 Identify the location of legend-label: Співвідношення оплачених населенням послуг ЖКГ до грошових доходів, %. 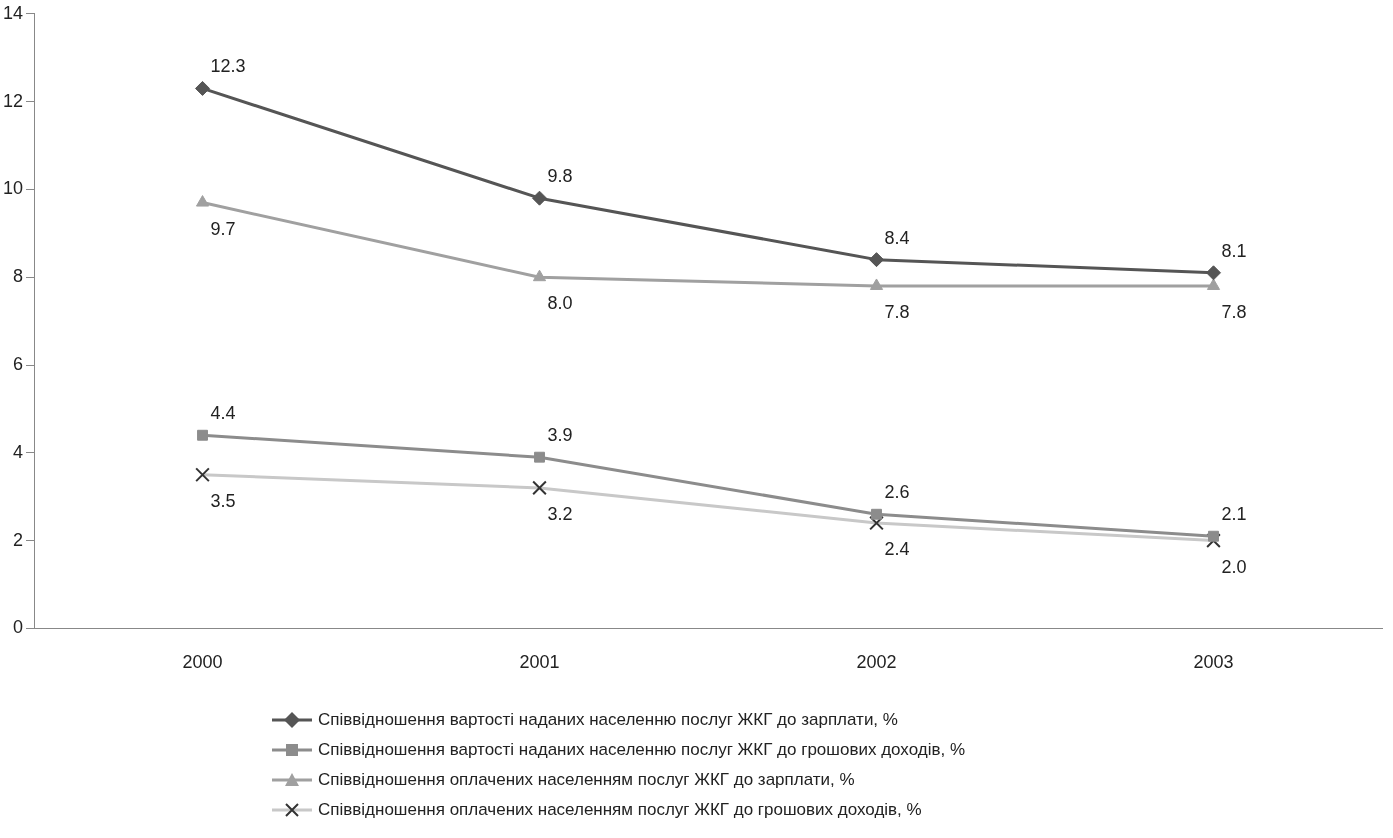
(620, 810).